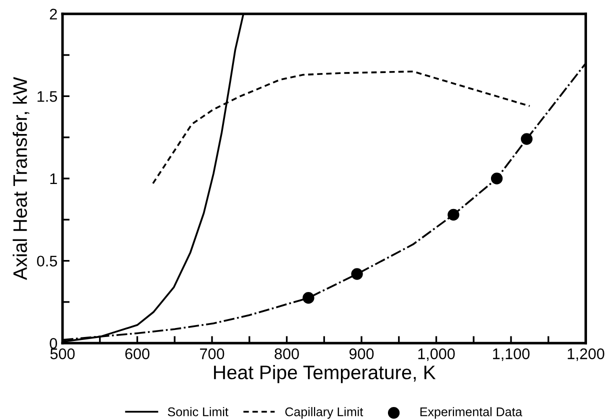  I want to click on y-tick-label: 1.5, so click(48, 96).